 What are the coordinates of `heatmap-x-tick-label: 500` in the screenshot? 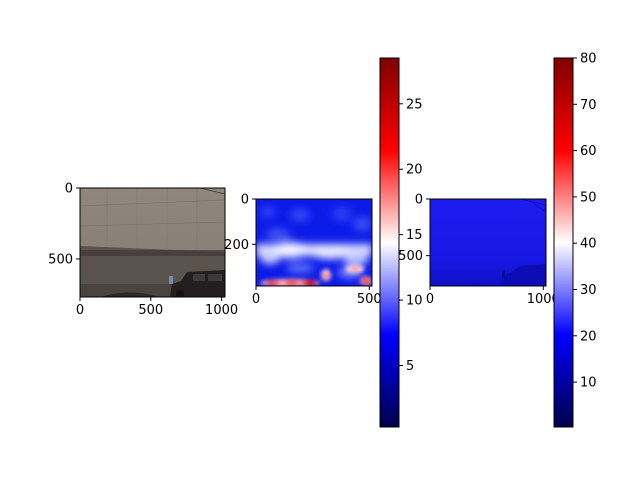 It's located at (369, 299).